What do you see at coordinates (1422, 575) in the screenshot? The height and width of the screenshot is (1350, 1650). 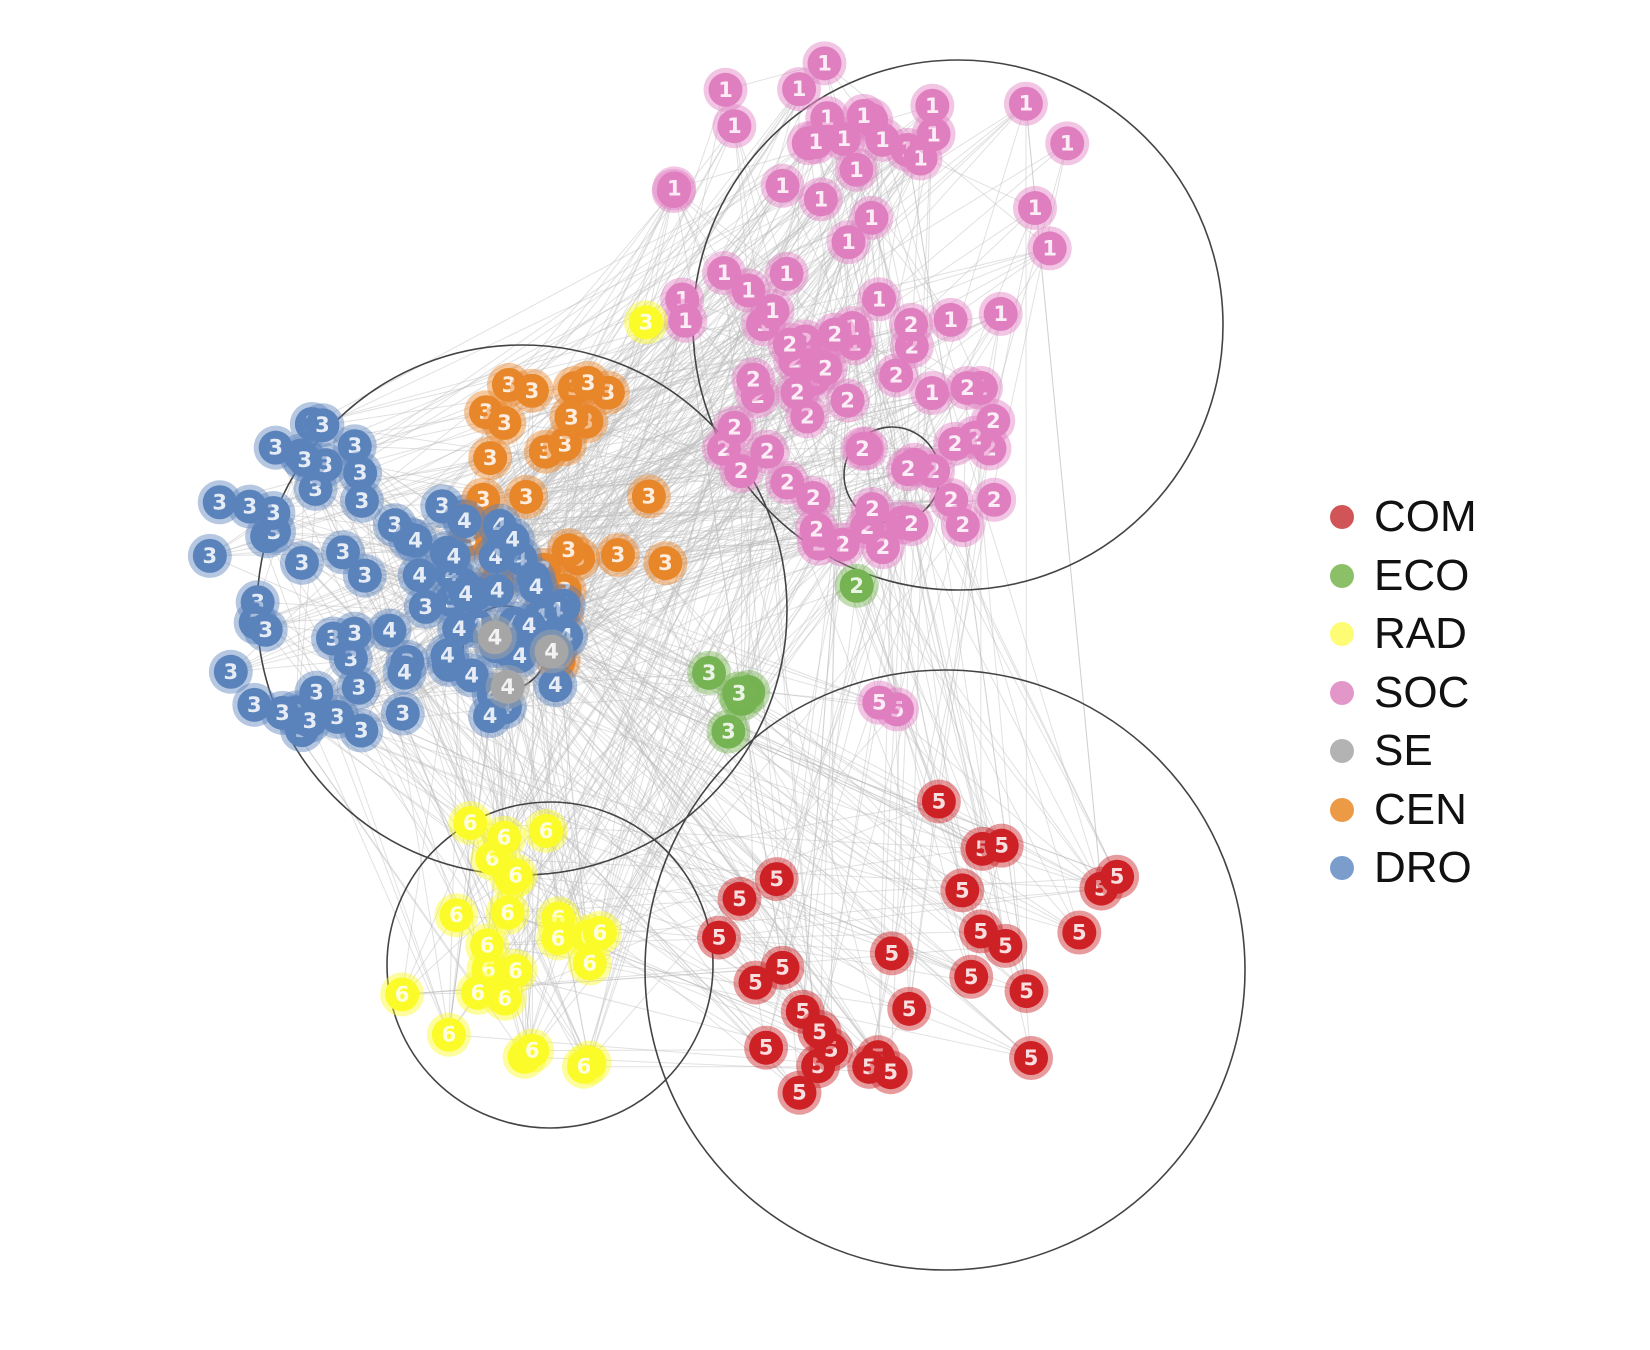 I see `legend-label: ECO` at bounding box center [1422, 575].